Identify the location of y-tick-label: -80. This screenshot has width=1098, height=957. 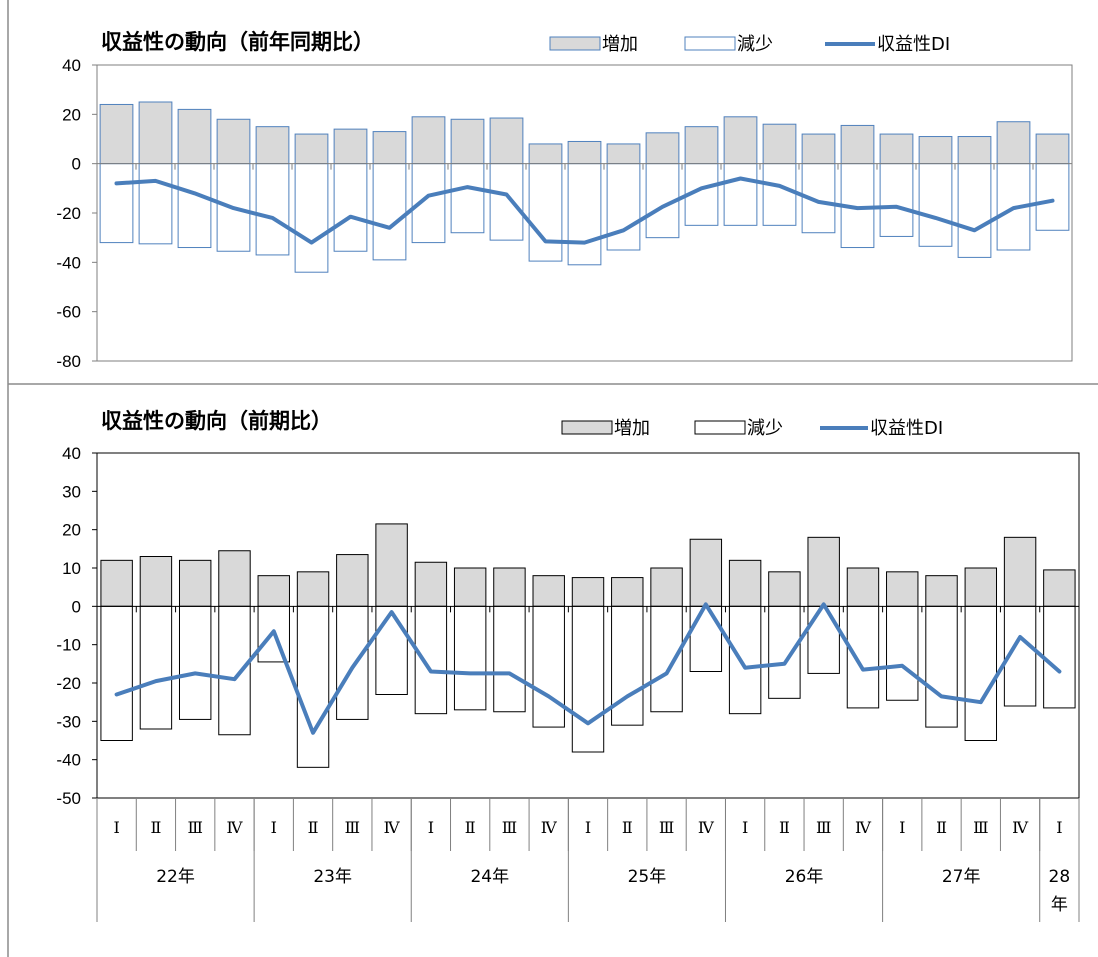
(68, 361).